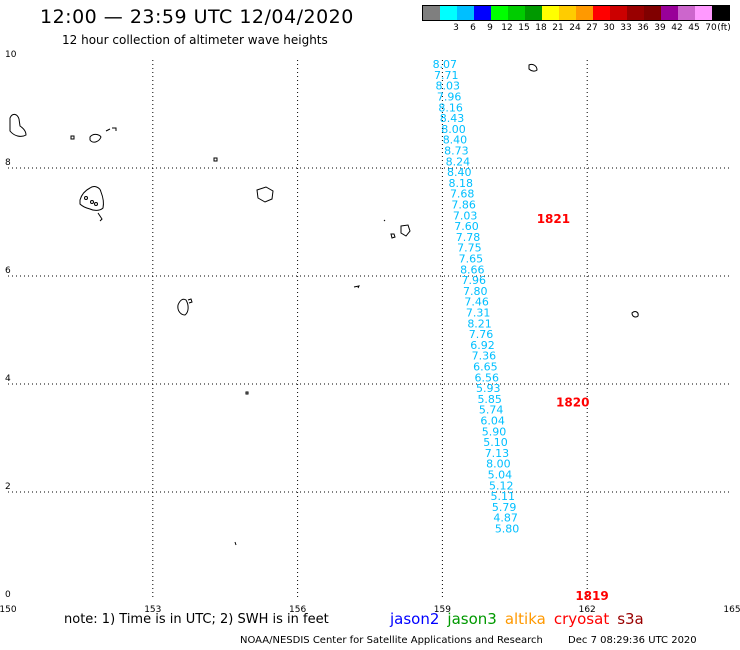 Image resolution: width=740 pixels, height=650 pixels. Describe the element at coordinates (507, 529) in the screenshot. I see `wave-height-value: 5.80` at that location.